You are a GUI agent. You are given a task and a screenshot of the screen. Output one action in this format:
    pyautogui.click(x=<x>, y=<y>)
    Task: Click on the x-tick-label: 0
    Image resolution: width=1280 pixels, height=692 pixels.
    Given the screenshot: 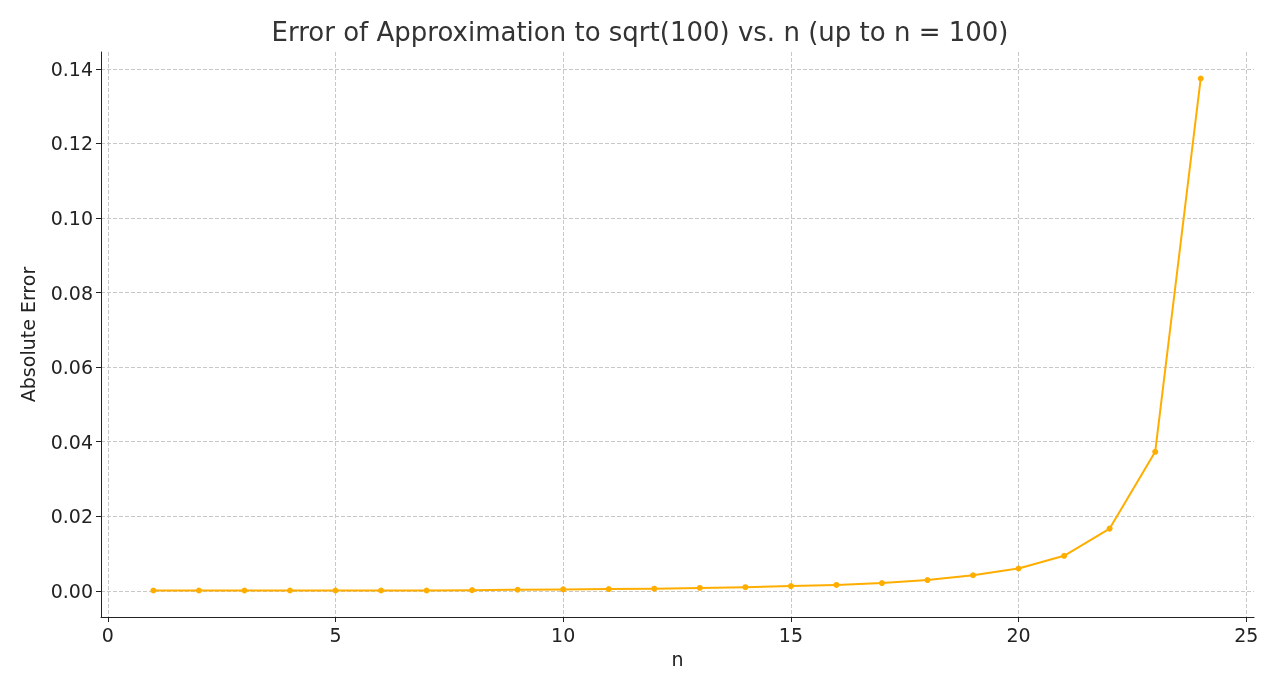 What is the action you would take?
    pyautogui.click(x=107, y=634)
    